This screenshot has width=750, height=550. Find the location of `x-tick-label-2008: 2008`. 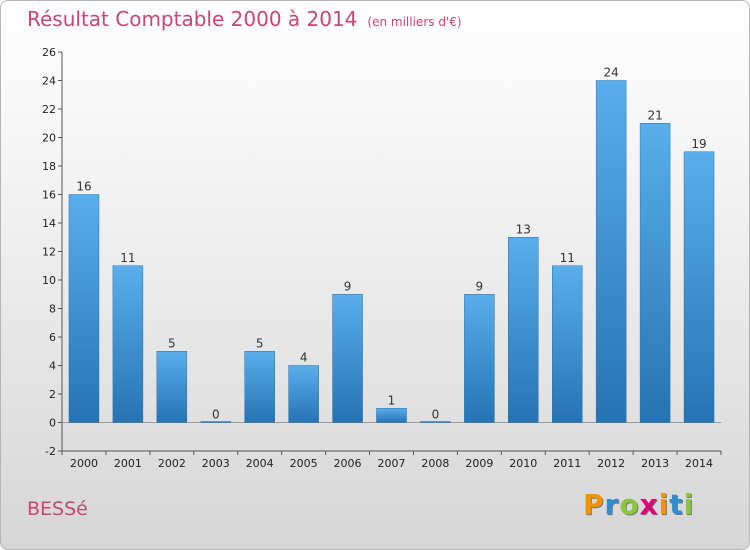

x-tick-label-2008: 2008 is located at coordinates (435, 463).